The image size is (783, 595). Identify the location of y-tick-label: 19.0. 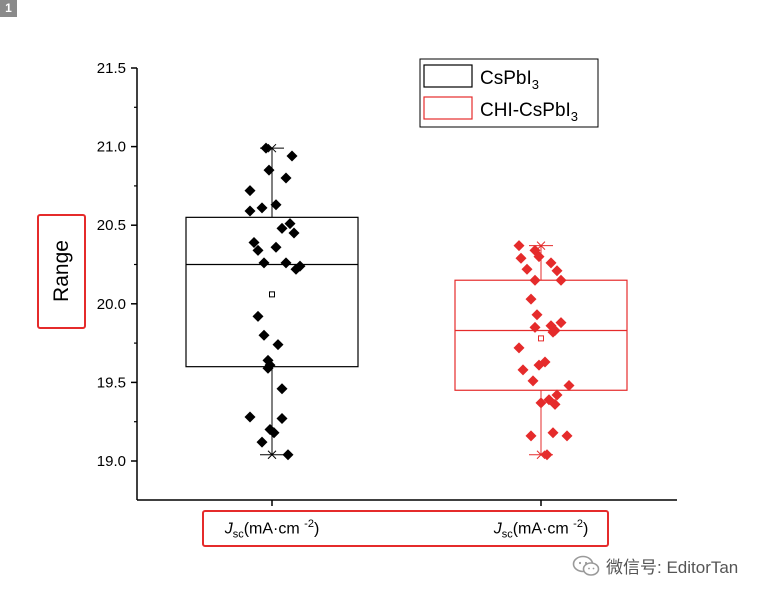
(111, 461).